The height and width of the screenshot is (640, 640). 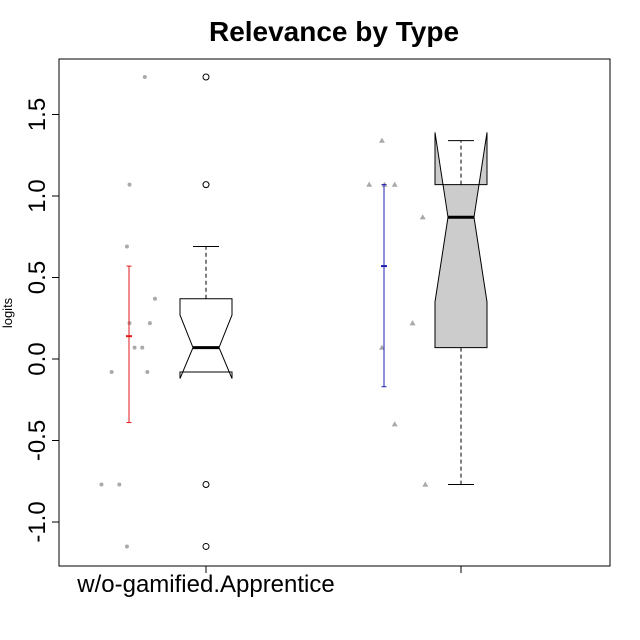 What do you see at coordinates (37, 521) in the screenshot?
I see `y-tick-label: -1.0` at bounding box center [37, 521].